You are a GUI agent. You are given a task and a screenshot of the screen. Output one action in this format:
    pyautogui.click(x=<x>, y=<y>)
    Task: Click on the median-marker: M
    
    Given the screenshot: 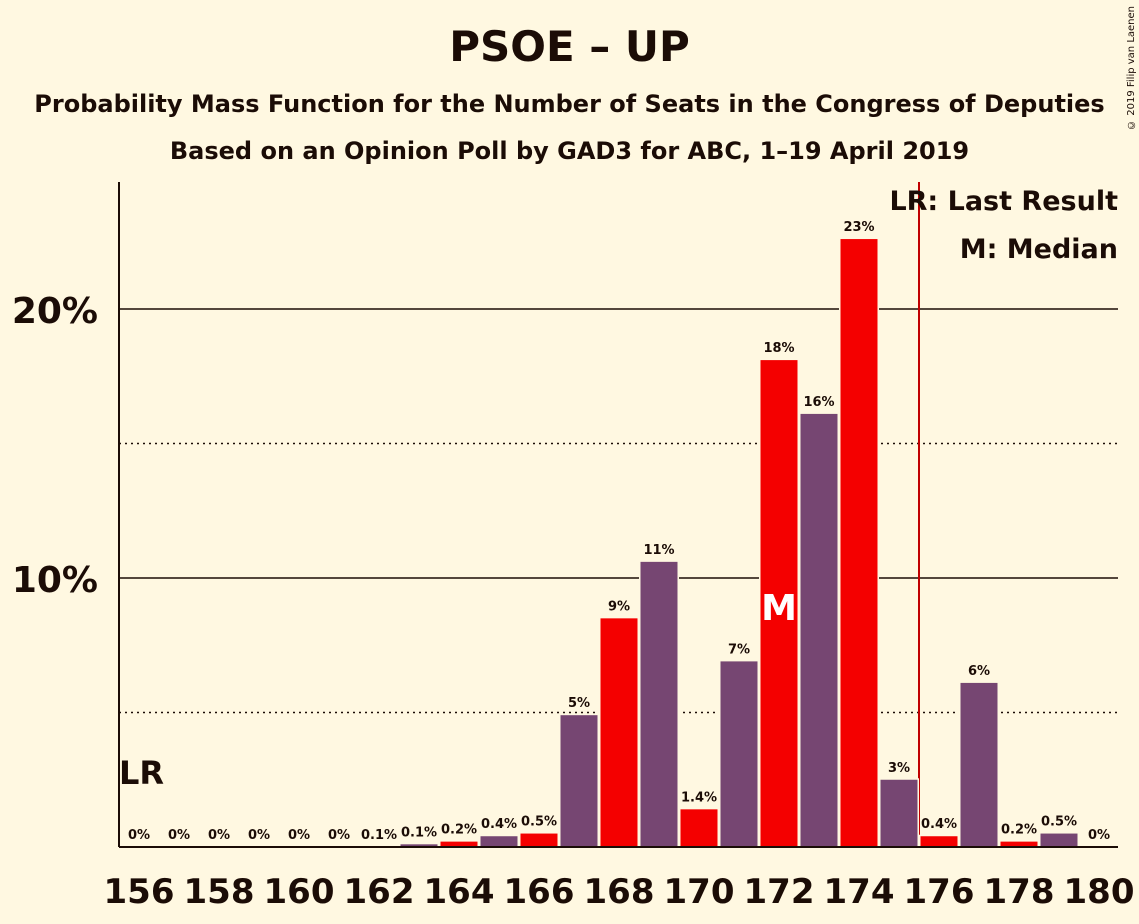 What is the action you would take?
    pyautogui.click(x=779, y=608)
    